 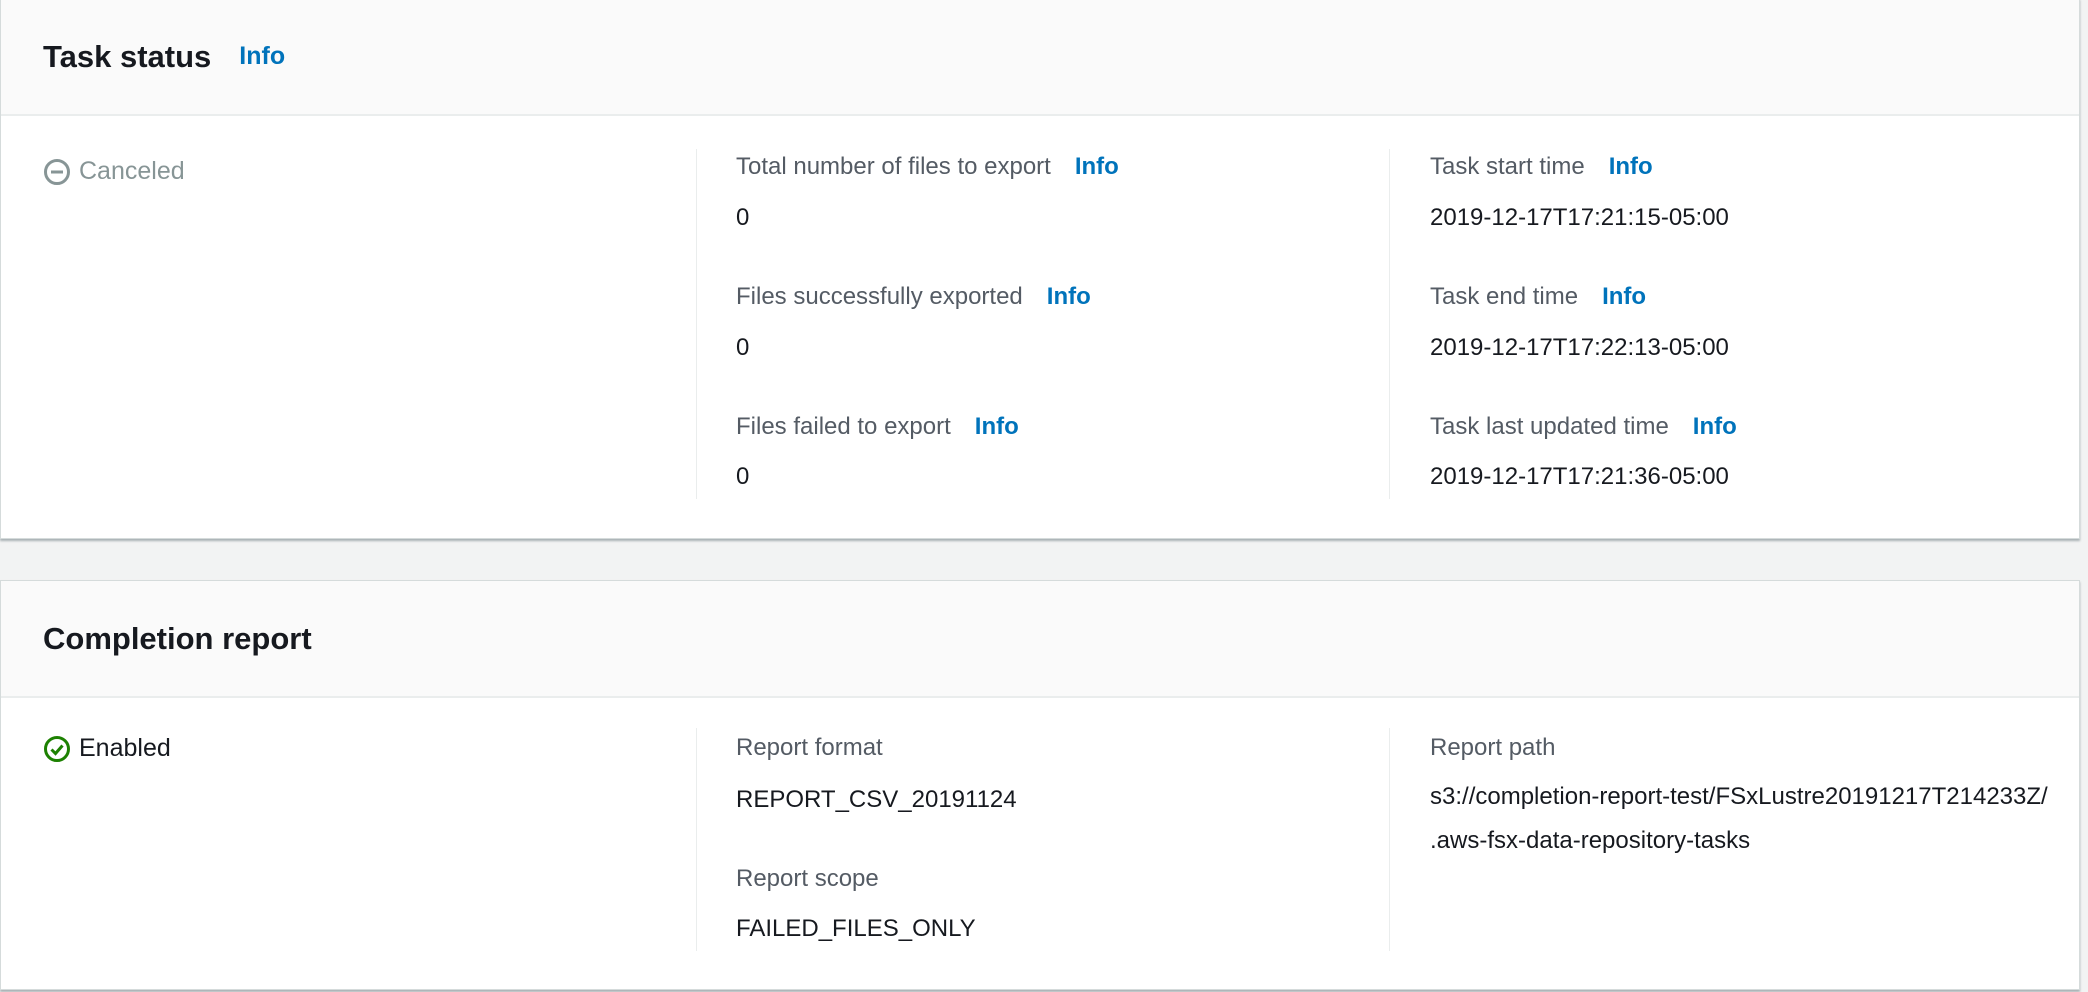 I want to click on field-label: Task end time Info, so click(x=1538, y=297).